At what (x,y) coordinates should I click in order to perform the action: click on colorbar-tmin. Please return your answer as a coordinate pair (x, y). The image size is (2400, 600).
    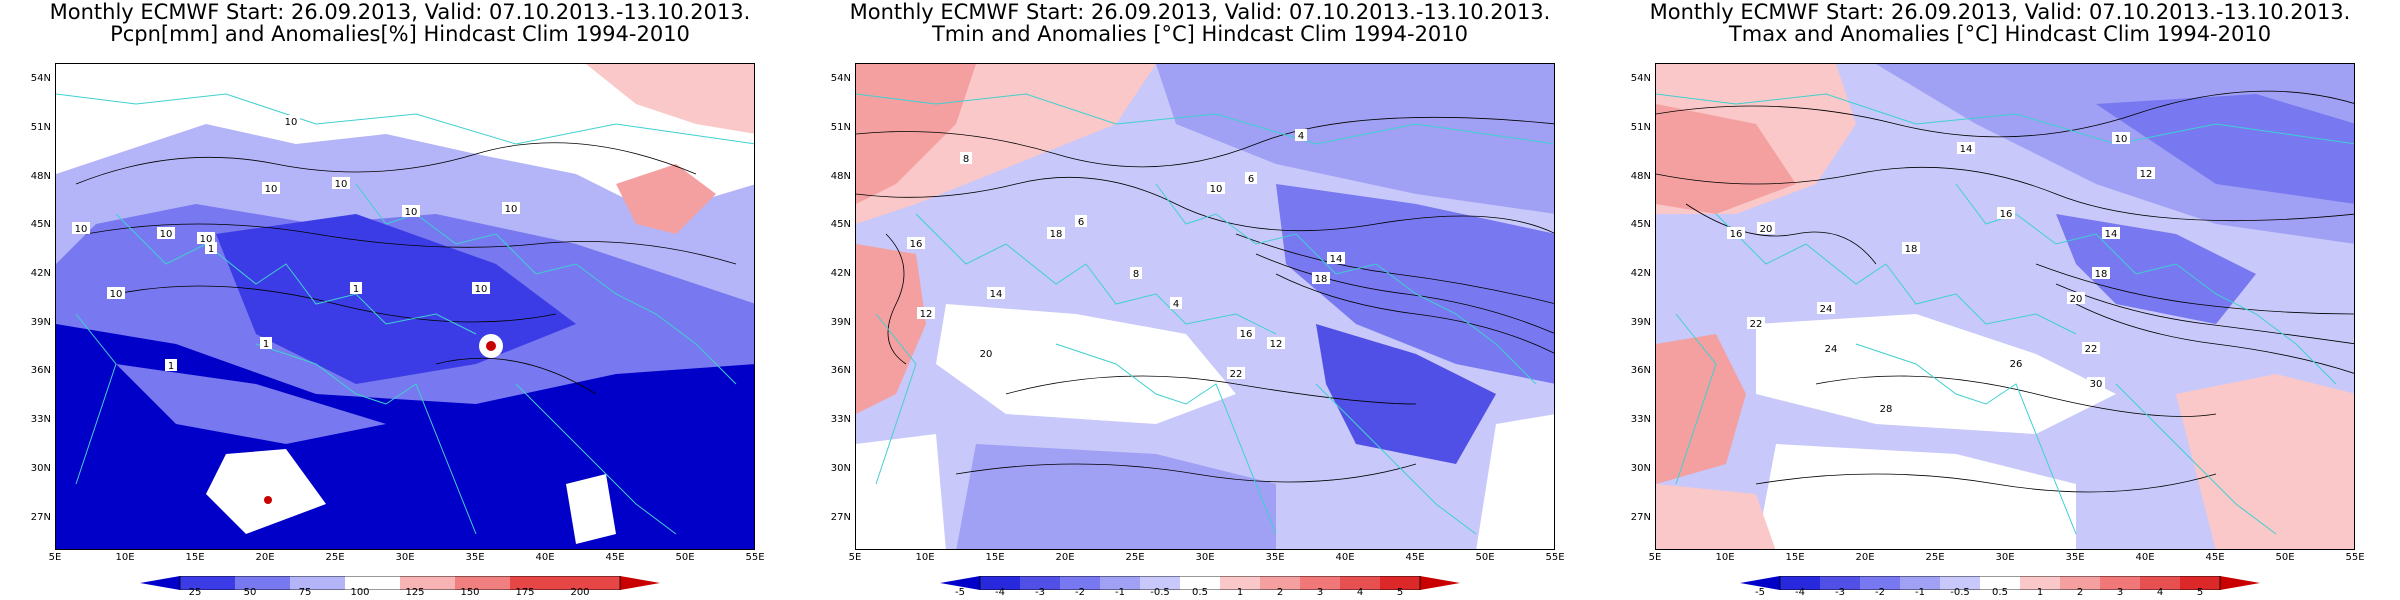
    Looking at the image, I should click on (1200, 583).